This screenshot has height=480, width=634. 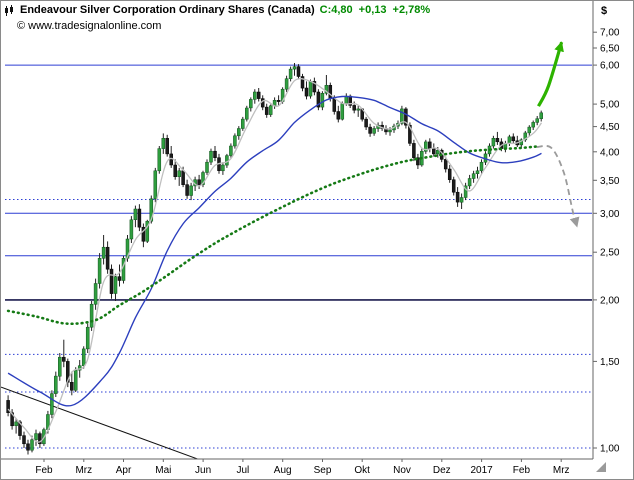 I want to click on up-arrow-annotation, so click(x=550, y=74).